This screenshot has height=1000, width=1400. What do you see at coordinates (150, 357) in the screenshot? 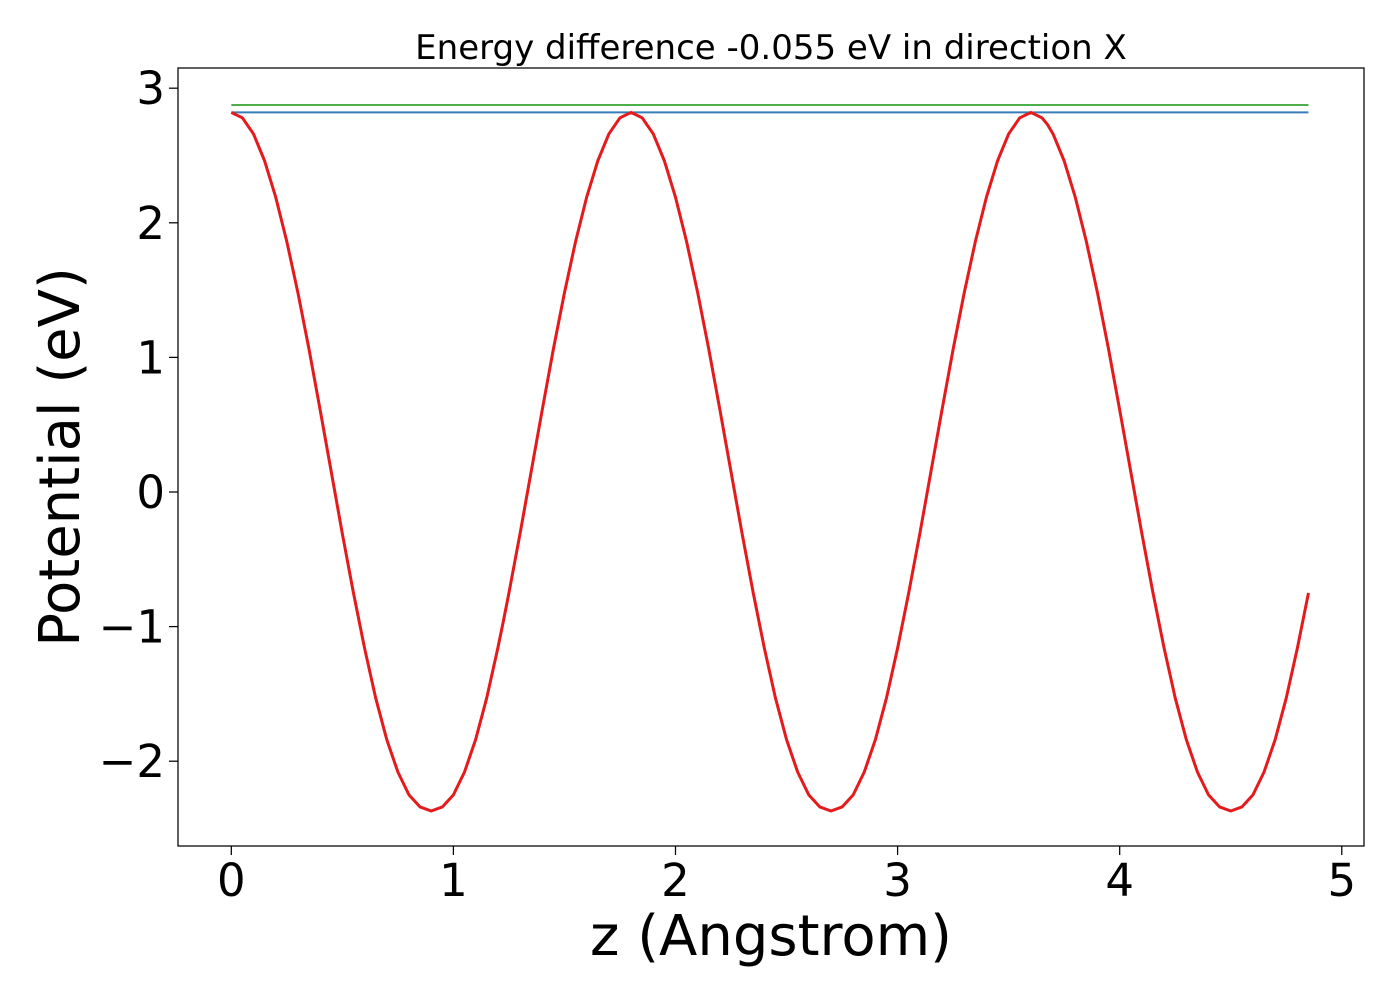
I see `y-tick-label: 1` at bounding box center [150, 357].